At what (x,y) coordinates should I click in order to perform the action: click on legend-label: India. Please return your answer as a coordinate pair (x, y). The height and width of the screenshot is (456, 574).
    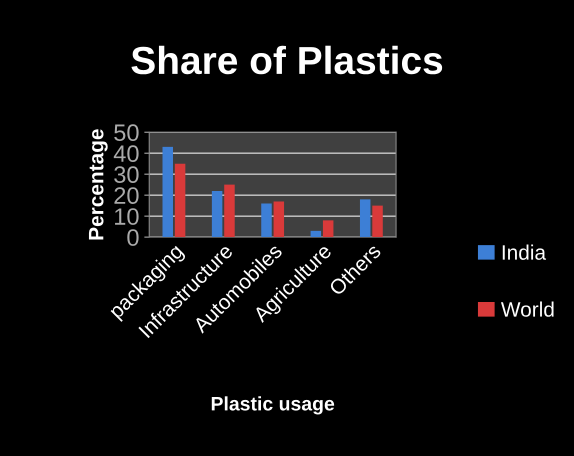
    Looking at the image, I should click on (524, 252).